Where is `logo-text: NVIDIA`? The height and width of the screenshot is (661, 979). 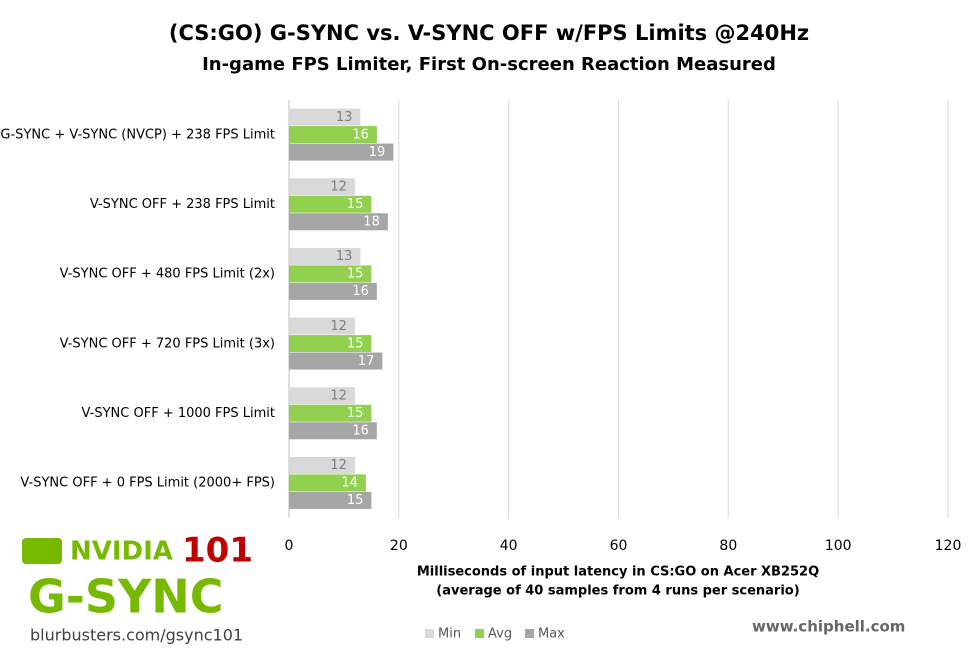 logo-text: NVIDIA is located at coordinates (121, 552).